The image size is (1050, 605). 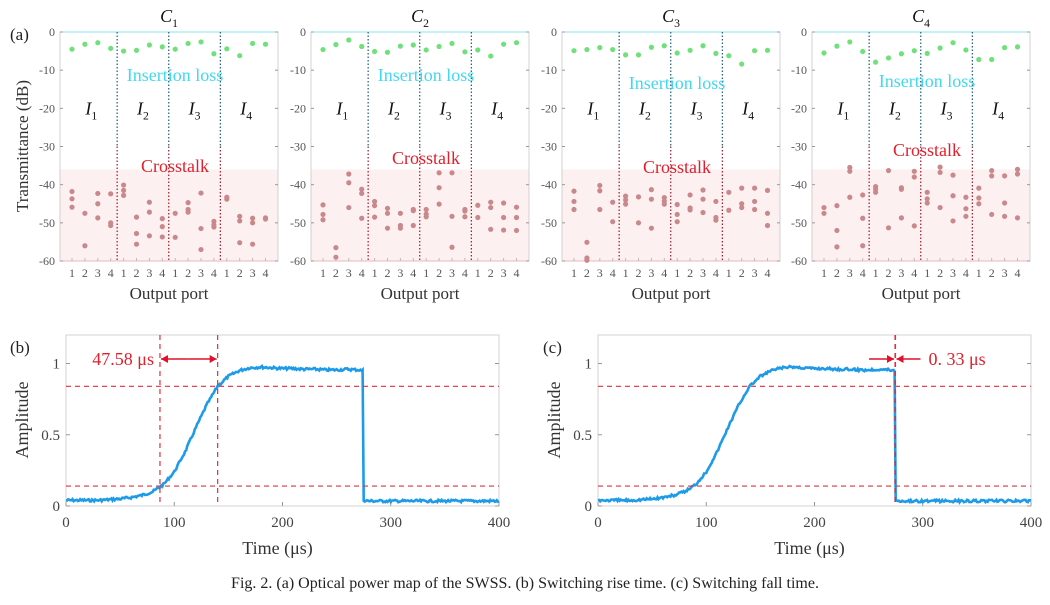 I want to click on fall-time-arrow-right-head, so click(x=900, y=359).